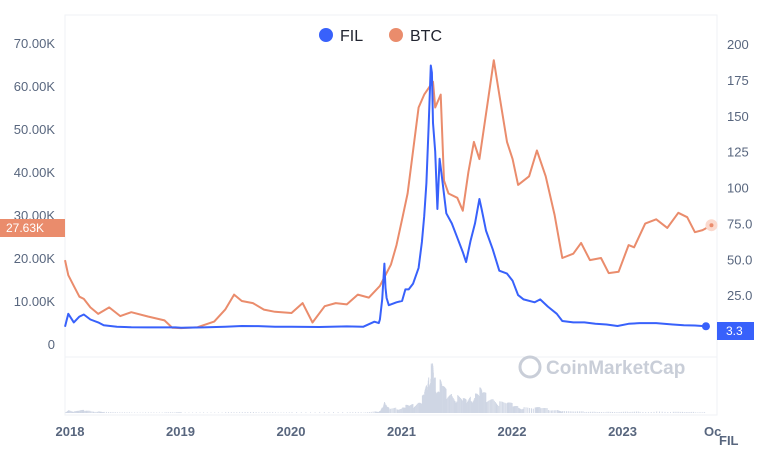 This screenshot has width=768, height=456. What do you see at coordinates (396, 35) in the screenshot?
I see `btc-legend-swatch` at bounding box center [396, 35].